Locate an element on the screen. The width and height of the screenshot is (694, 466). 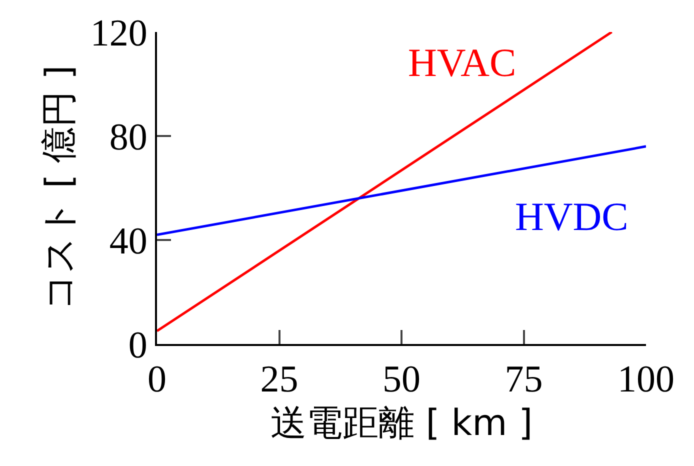
series-label: HVDC is located at coordinates (571, 216).